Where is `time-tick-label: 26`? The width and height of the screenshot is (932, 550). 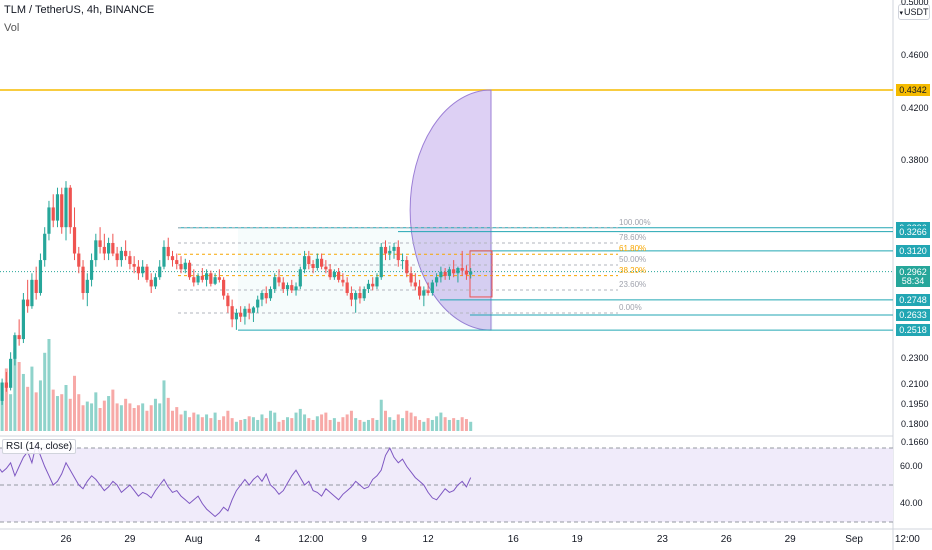 time-tick-label: 26 is located at coordinates (726, 539).